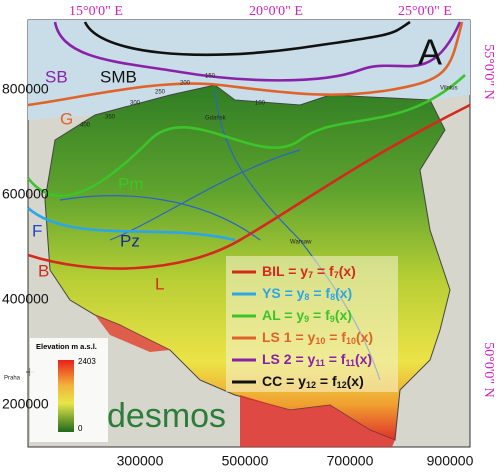  What do you see at coordinates (135, 104) in the screenshot?
I see `contour-label: 300` at bounding box center [135, 104].